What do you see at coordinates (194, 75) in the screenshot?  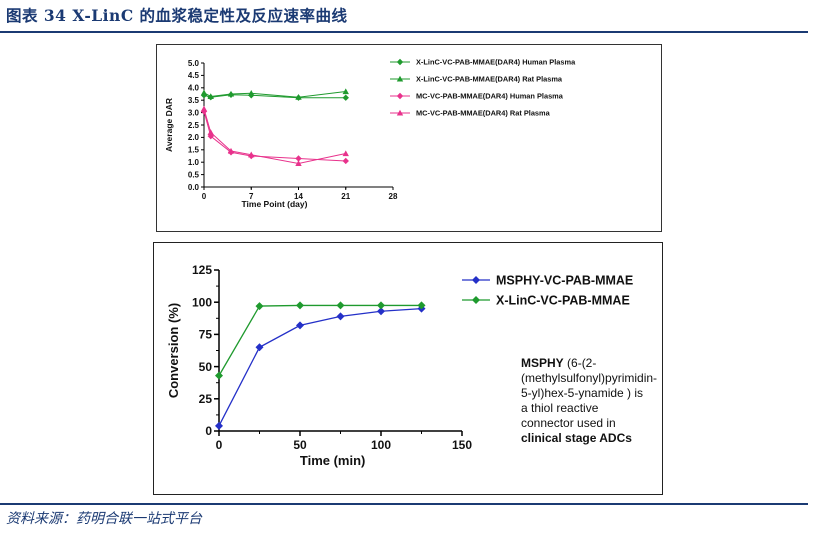 I see `y-tick-label: 4.5` at bounding box center [194, 75].